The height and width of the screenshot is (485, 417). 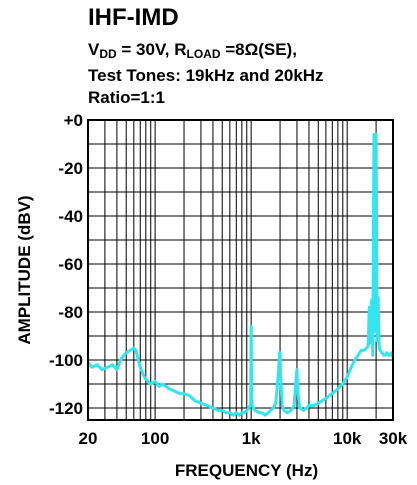 What do you see at coordinates (246, 470) in the screenshot?
I see `x-axis-label: FREQUENCY (Hz)` at bounding box center [246, 470].